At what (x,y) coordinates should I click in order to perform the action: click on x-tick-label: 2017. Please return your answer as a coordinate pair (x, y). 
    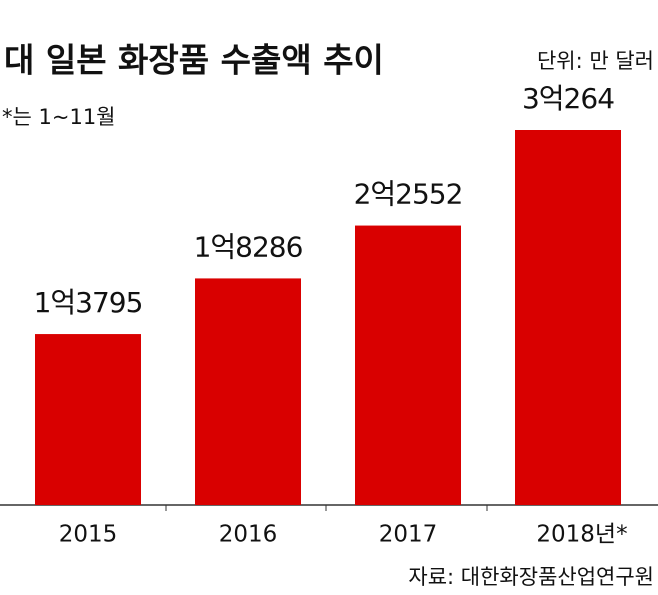
    Looking at the image, I should click on (408, 535).